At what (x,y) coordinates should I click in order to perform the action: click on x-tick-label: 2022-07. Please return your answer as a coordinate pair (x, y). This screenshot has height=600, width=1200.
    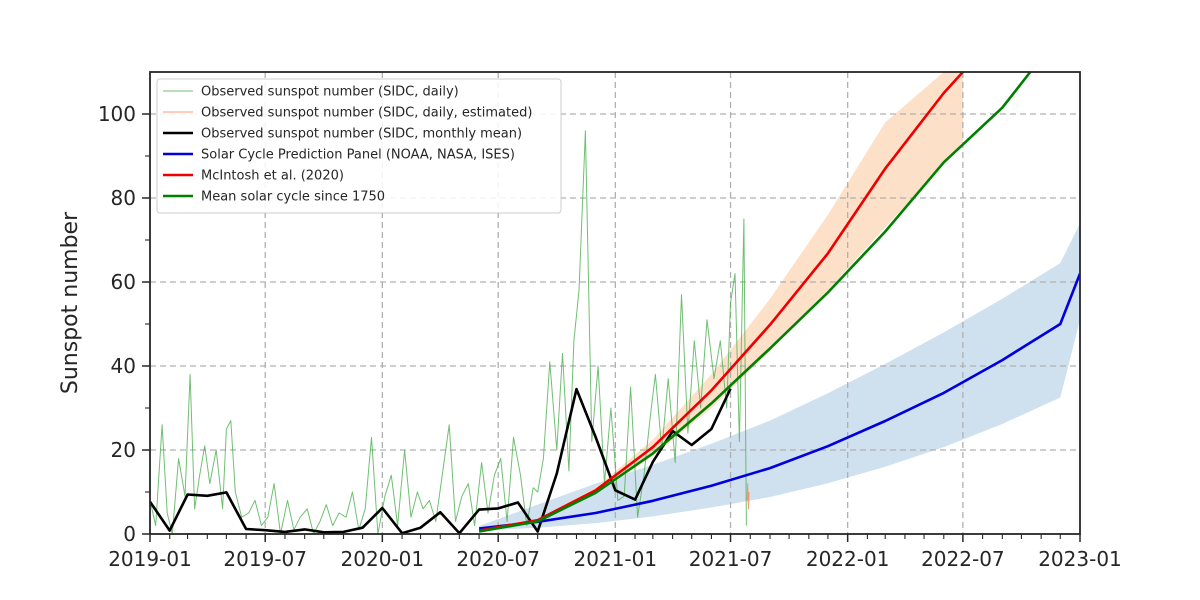
    Looking at the image, I should click on (963, 559).